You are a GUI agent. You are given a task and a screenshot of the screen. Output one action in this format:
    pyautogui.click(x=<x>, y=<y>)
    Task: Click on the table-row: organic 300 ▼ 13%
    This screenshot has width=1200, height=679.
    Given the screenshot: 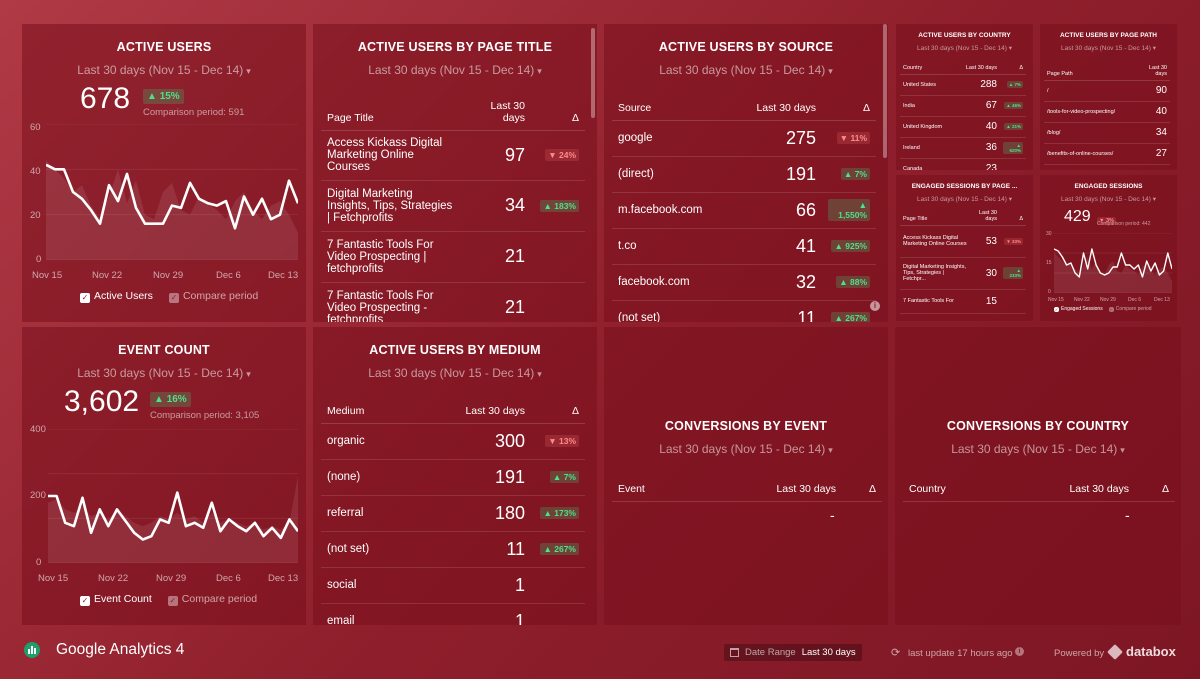 What is the action you would take?
    pyautogui.click(x=453, y=441)
    